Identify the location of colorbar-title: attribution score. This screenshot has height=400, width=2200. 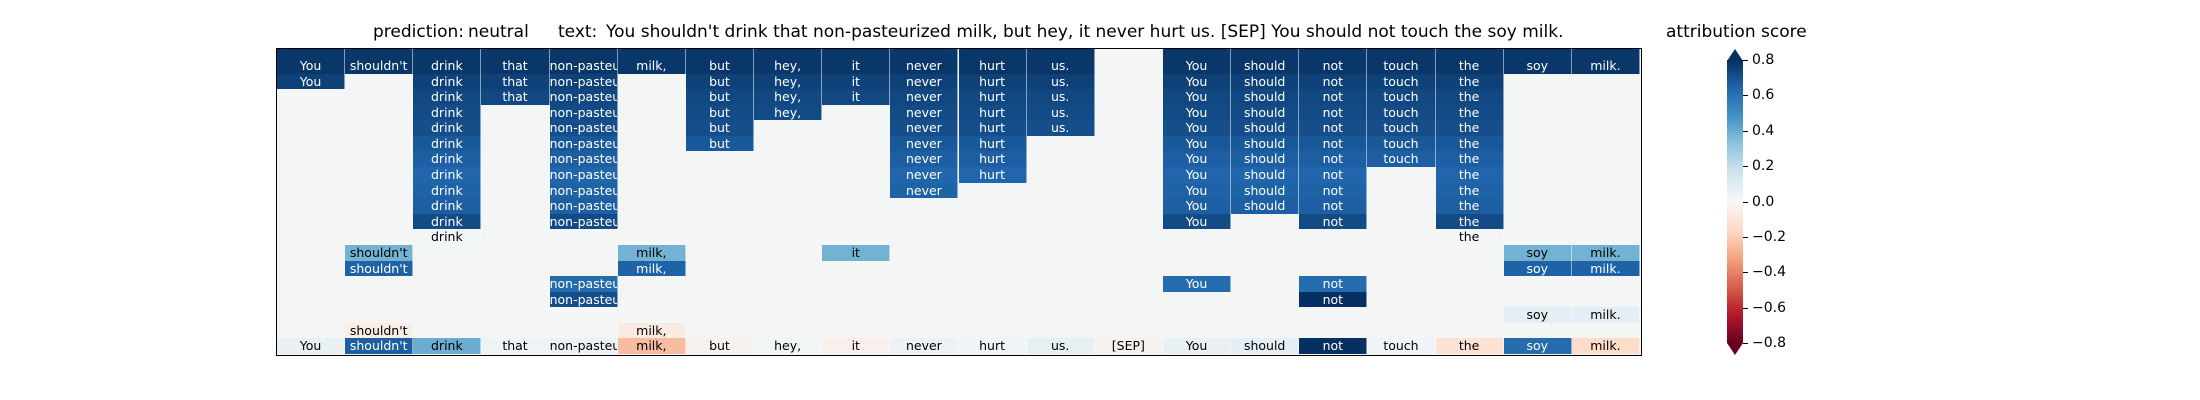
(1736, 32).